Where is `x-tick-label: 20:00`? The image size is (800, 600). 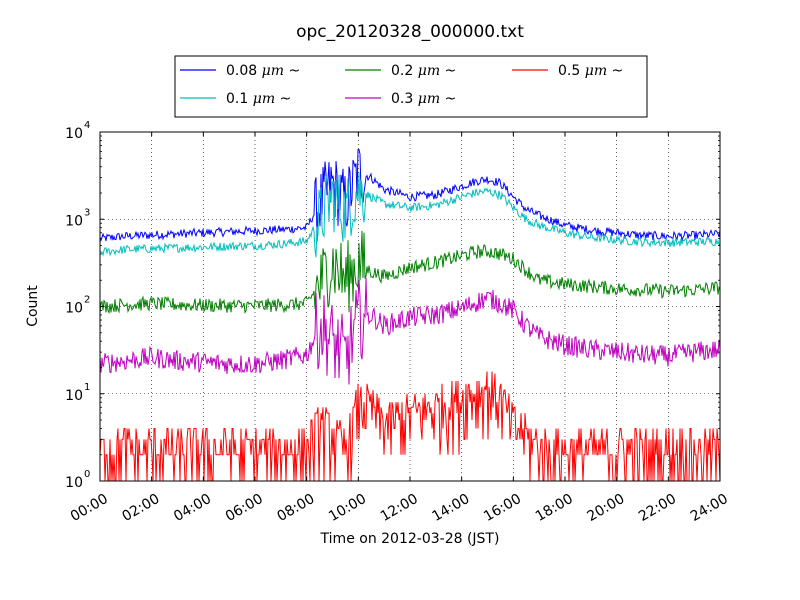
x-tick-label: 20:00 is located at coordinates (606, 508).